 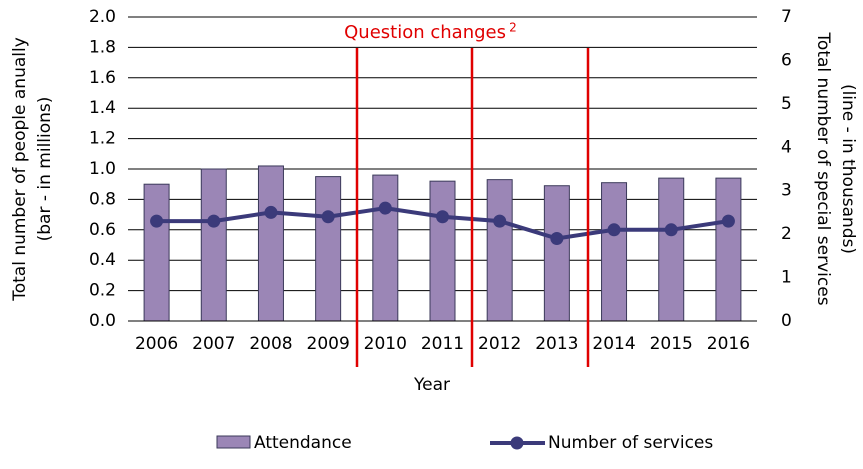 What do you see at coordinates (102, 169) in the screenshot?
I see `y-tick-label: 1.0` at bounding box center [102, 169].